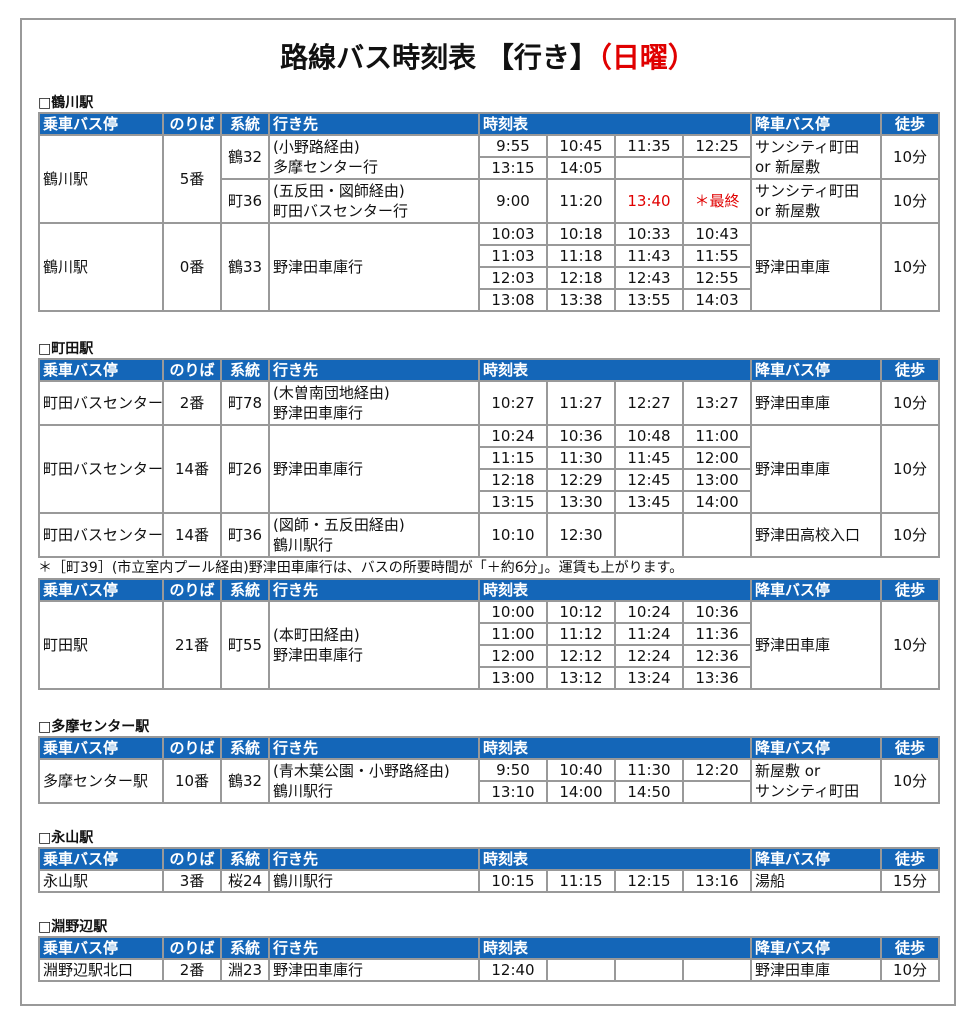  I want to click on text-line: 湯船, so click(770, 881).